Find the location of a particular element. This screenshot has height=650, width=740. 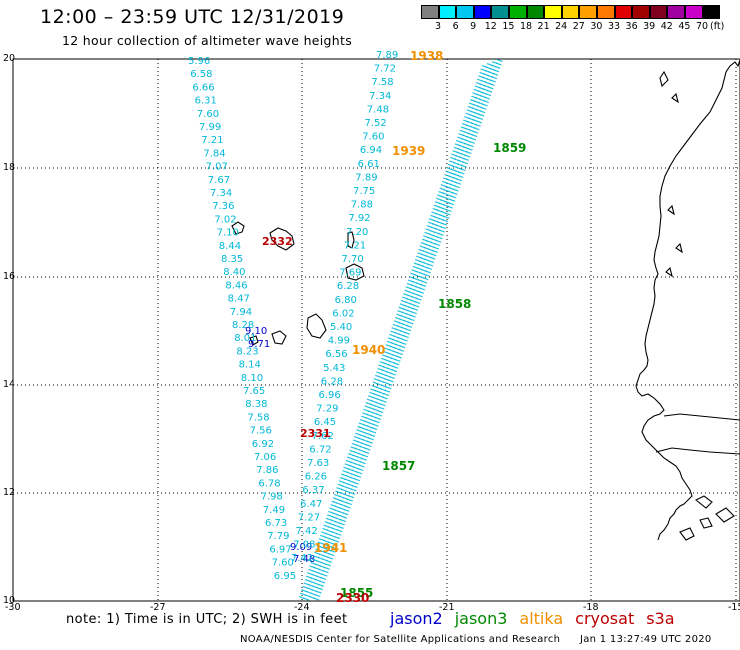

legend-label: 18 is located at coordinates (526, 26).